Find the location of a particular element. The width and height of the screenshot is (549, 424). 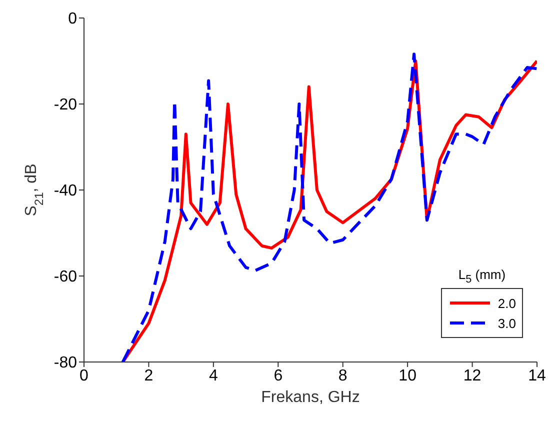

y-tick-label: -40 is located at coordinates (66, 191).